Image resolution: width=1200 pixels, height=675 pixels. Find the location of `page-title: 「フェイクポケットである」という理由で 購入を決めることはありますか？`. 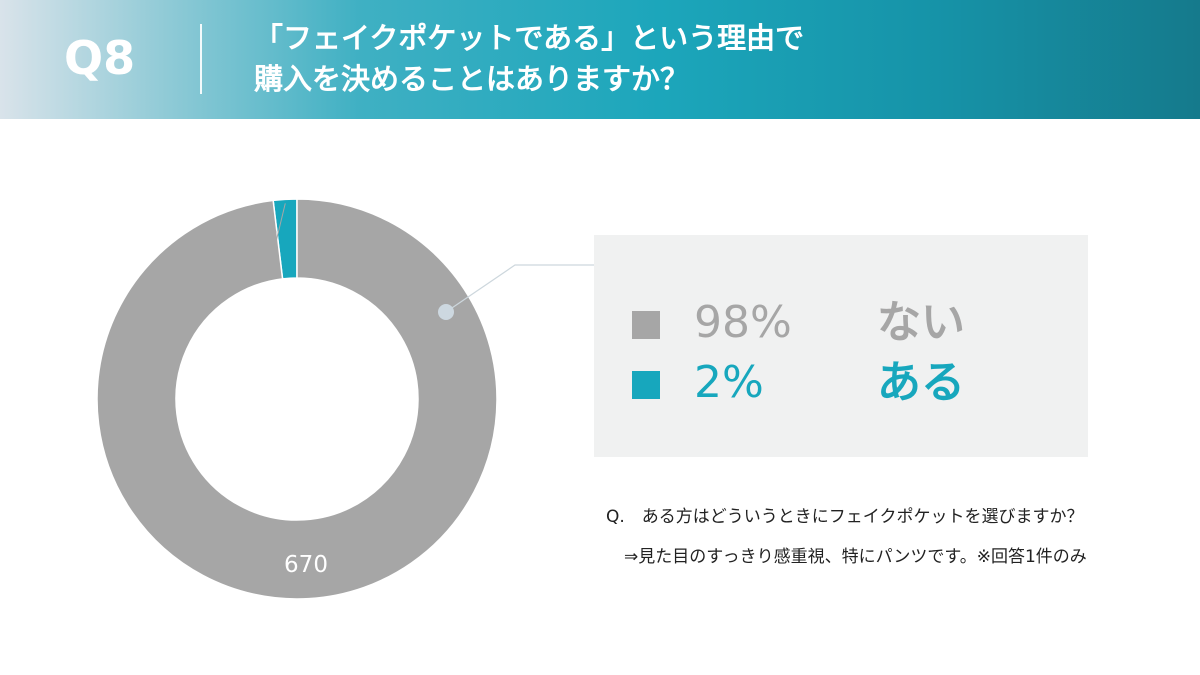

page-title: 「フェイクポケットである」という理由で 購入を決めることはありますか？ is located at coordinates (704, 59).